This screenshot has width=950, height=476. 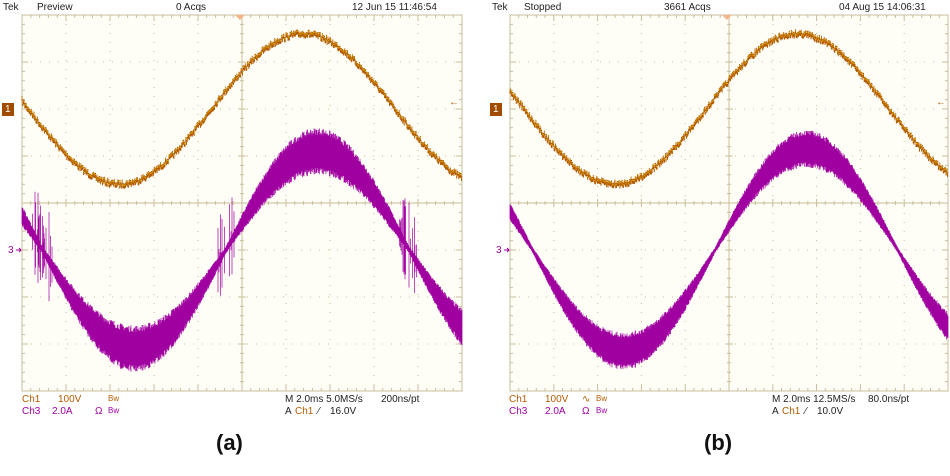 What do you see at coordinates (55, 7) in the screenshot?
I see `acq-state: Preview` at bounding box center [55, 7].